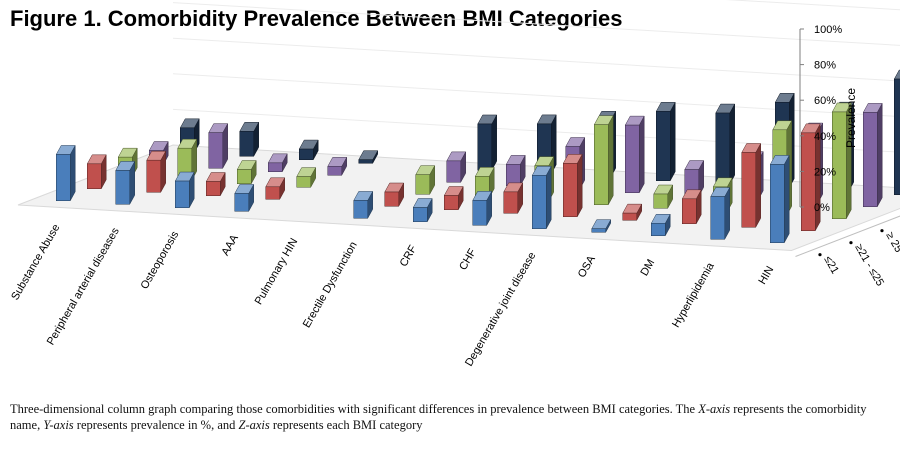 The width and height of the screenshot is (900, 449). Describe the element at coordinates (851, 118) in the screenshot. I see `y-axis-label: Prevalence` at that location.